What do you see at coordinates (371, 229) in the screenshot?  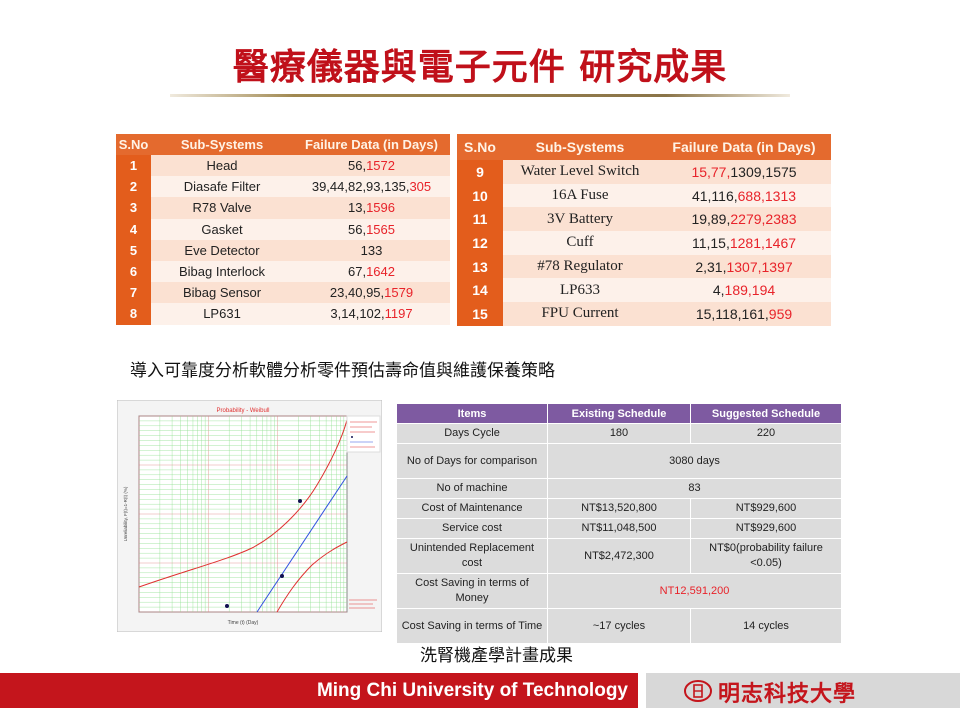 I see `failure-data-cell: 56,1565` at bounding box center [371, 229].